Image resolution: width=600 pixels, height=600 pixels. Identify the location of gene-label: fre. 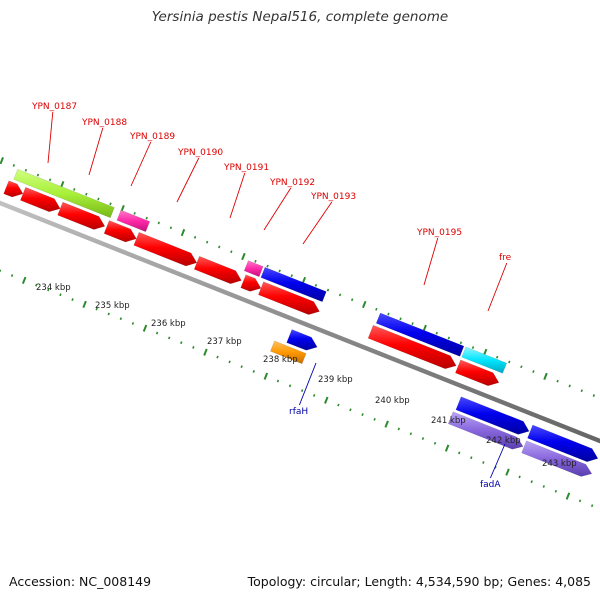
(505, 258).